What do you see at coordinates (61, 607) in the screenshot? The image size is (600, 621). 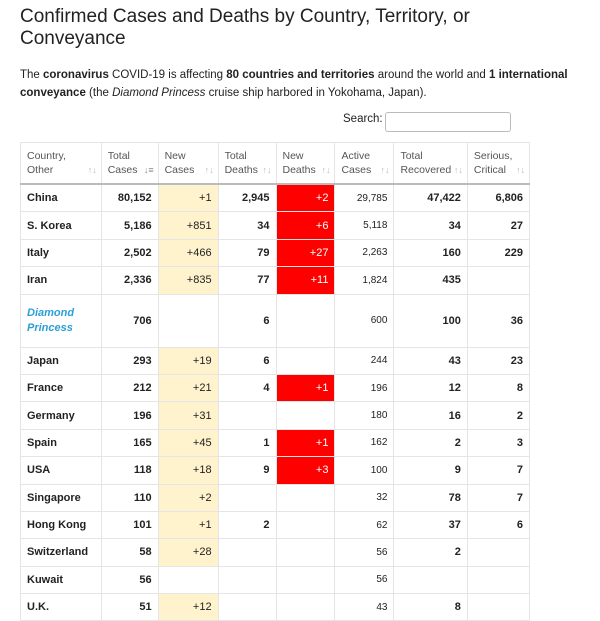 I see `cell-country: U.K.` at bounding box center [61, 607].